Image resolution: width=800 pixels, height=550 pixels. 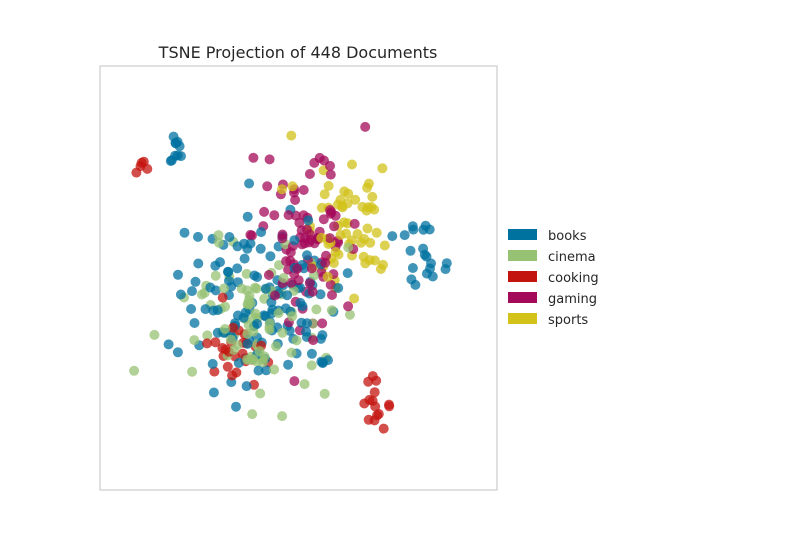 What do you see at coordinates (572, 257) in the screenshot?
I see `legend-label-cinema: cinema` at bounding box center [572, 257].